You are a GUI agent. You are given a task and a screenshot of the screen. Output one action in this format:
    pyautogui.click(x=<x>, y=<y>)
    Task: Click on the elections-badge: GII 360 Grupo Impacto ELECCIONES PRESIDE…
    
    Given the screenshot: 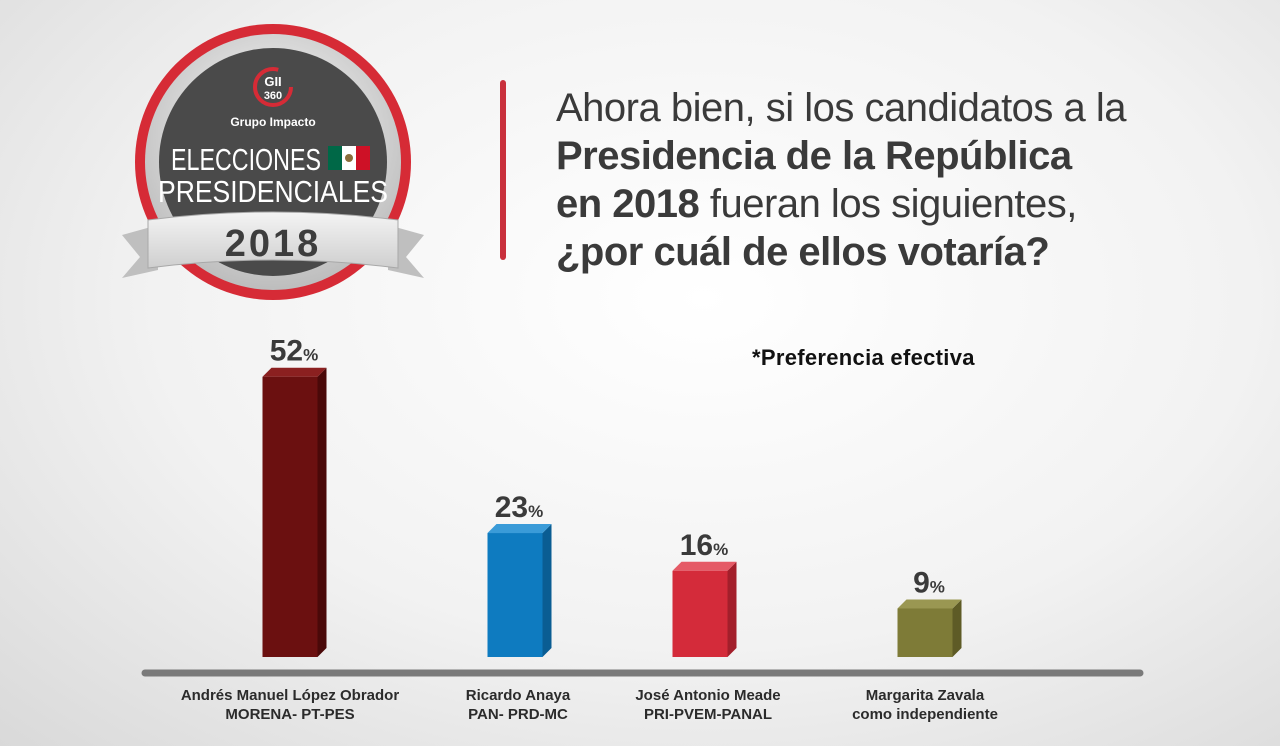 What is the action you would take?
    pyautogui.click(x=273, y=170)
    